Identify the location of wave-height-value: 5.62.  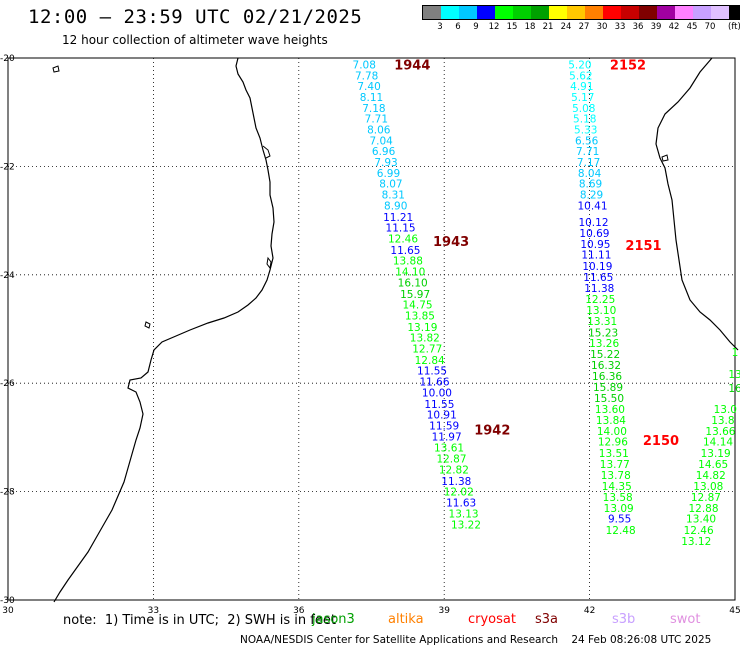
(580, 76).